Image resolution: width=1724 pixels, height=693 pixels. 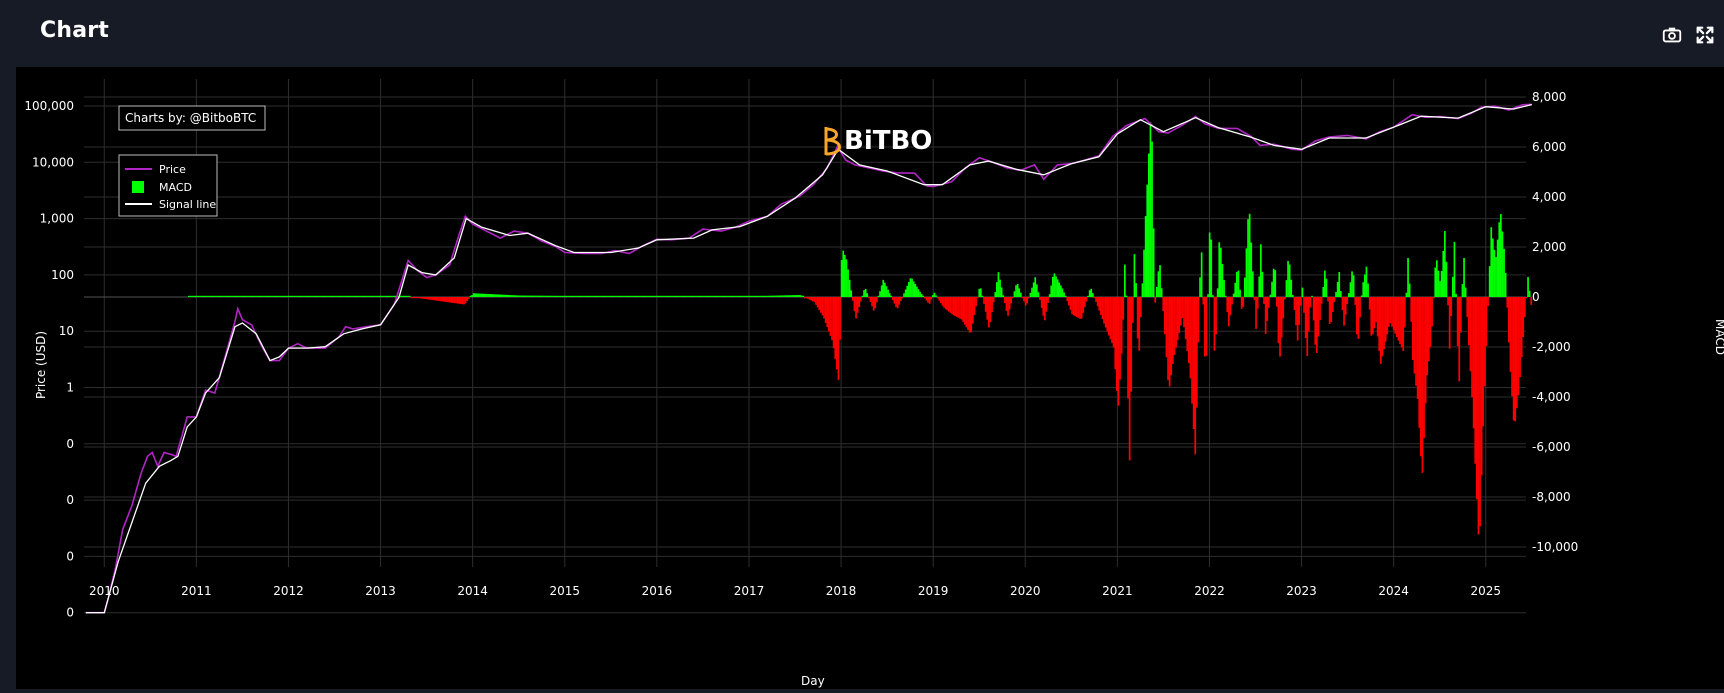 What do you see at coordinates (1705, 35) in the screenshot?
I see `fullscreen-icon` at bounding box center [1705, 35].